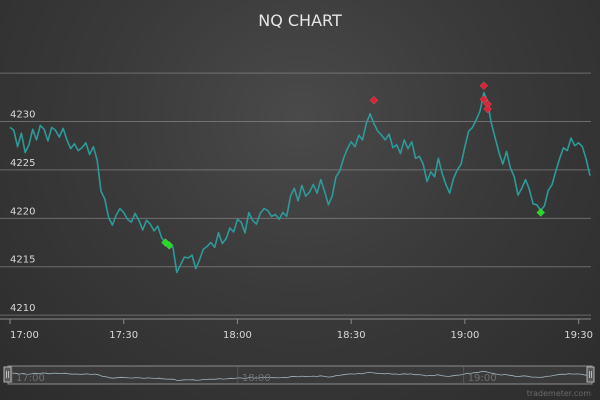  I want to click on navigator-track, so click(300, 375).